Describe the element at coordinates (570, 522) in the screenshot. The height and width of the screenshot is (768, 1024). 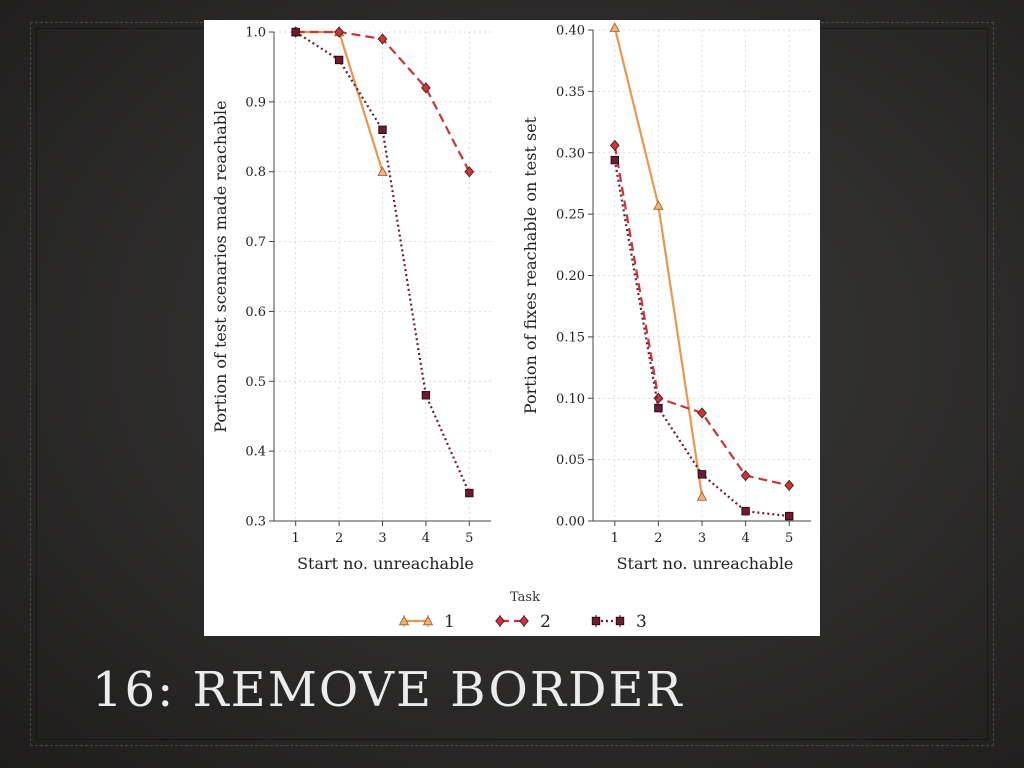
I see `y-tick-label-0: 0.00` at that location.